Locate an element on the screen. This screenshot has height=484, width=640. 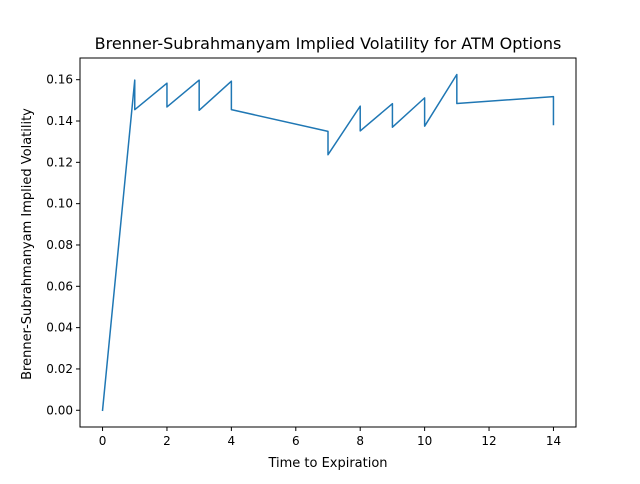
x-tick-label: 2 is located at coordinates (167, 441).